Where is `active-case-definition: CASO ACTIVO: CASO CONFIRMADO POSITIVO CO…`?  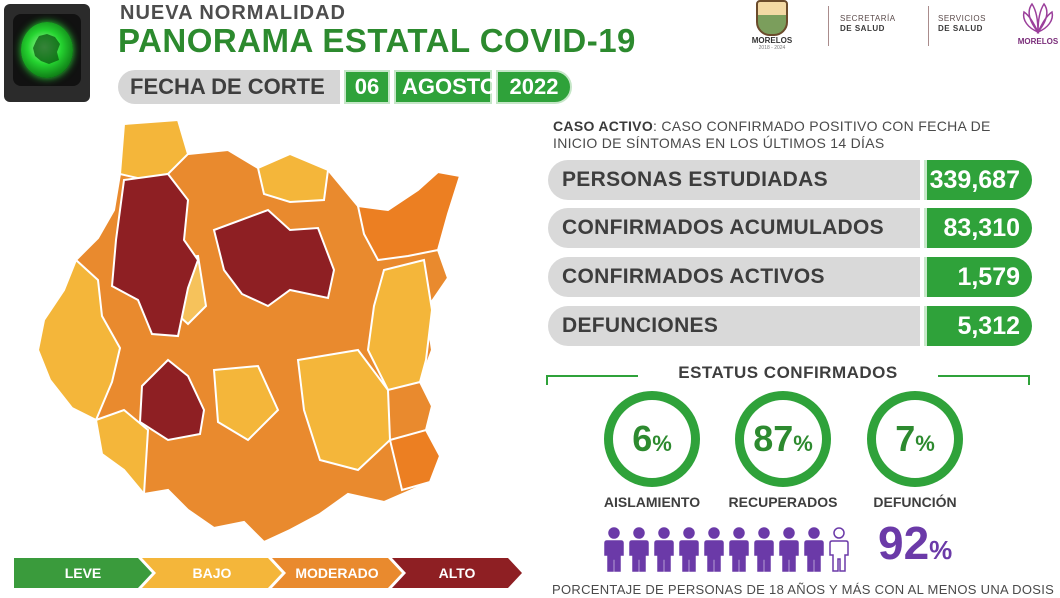 active-case-definition: CASO ACTIVO: CASO CONFIRMADO POSITIVO CO… is located at coordinates (793, 135).